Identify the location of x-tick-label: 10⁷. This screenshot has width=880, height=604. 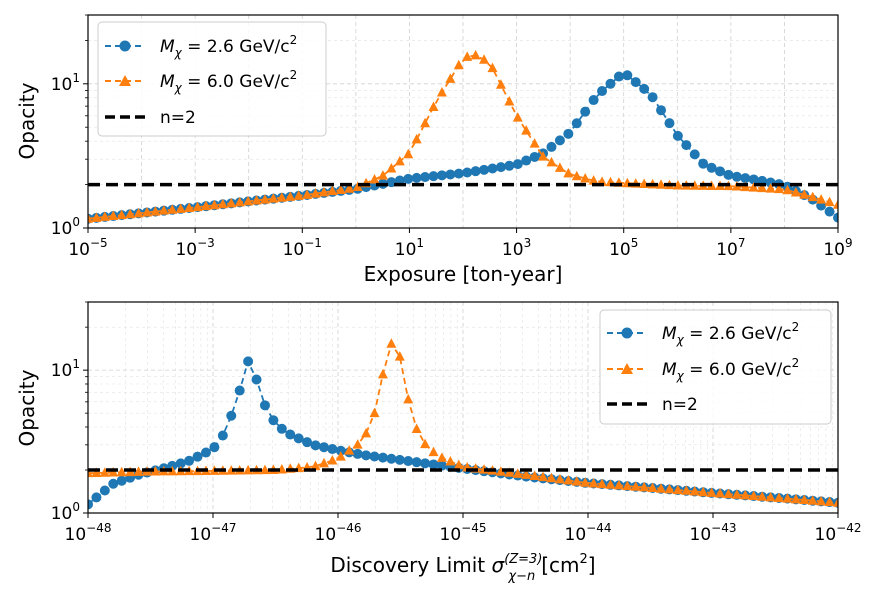
(730, 248).